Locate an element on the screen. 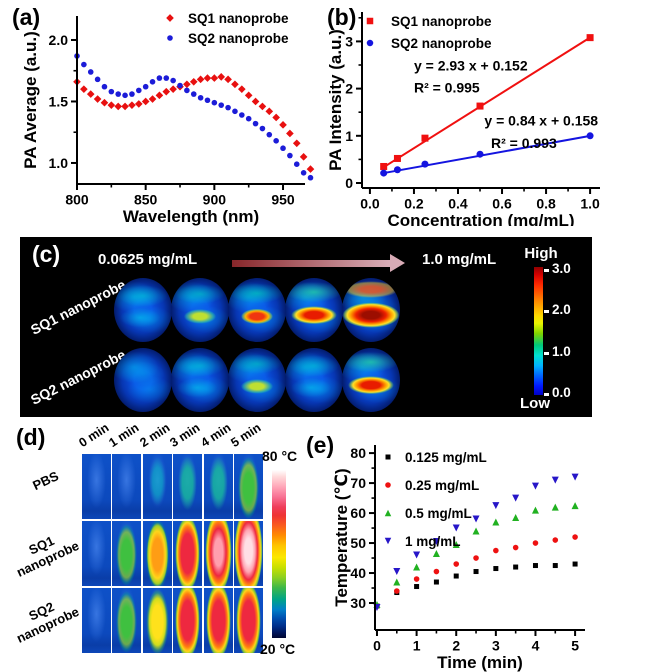 This screenshot has width=650, height=672. colorbar-tick-label: 2.0 is located at coordinates (561, 310).